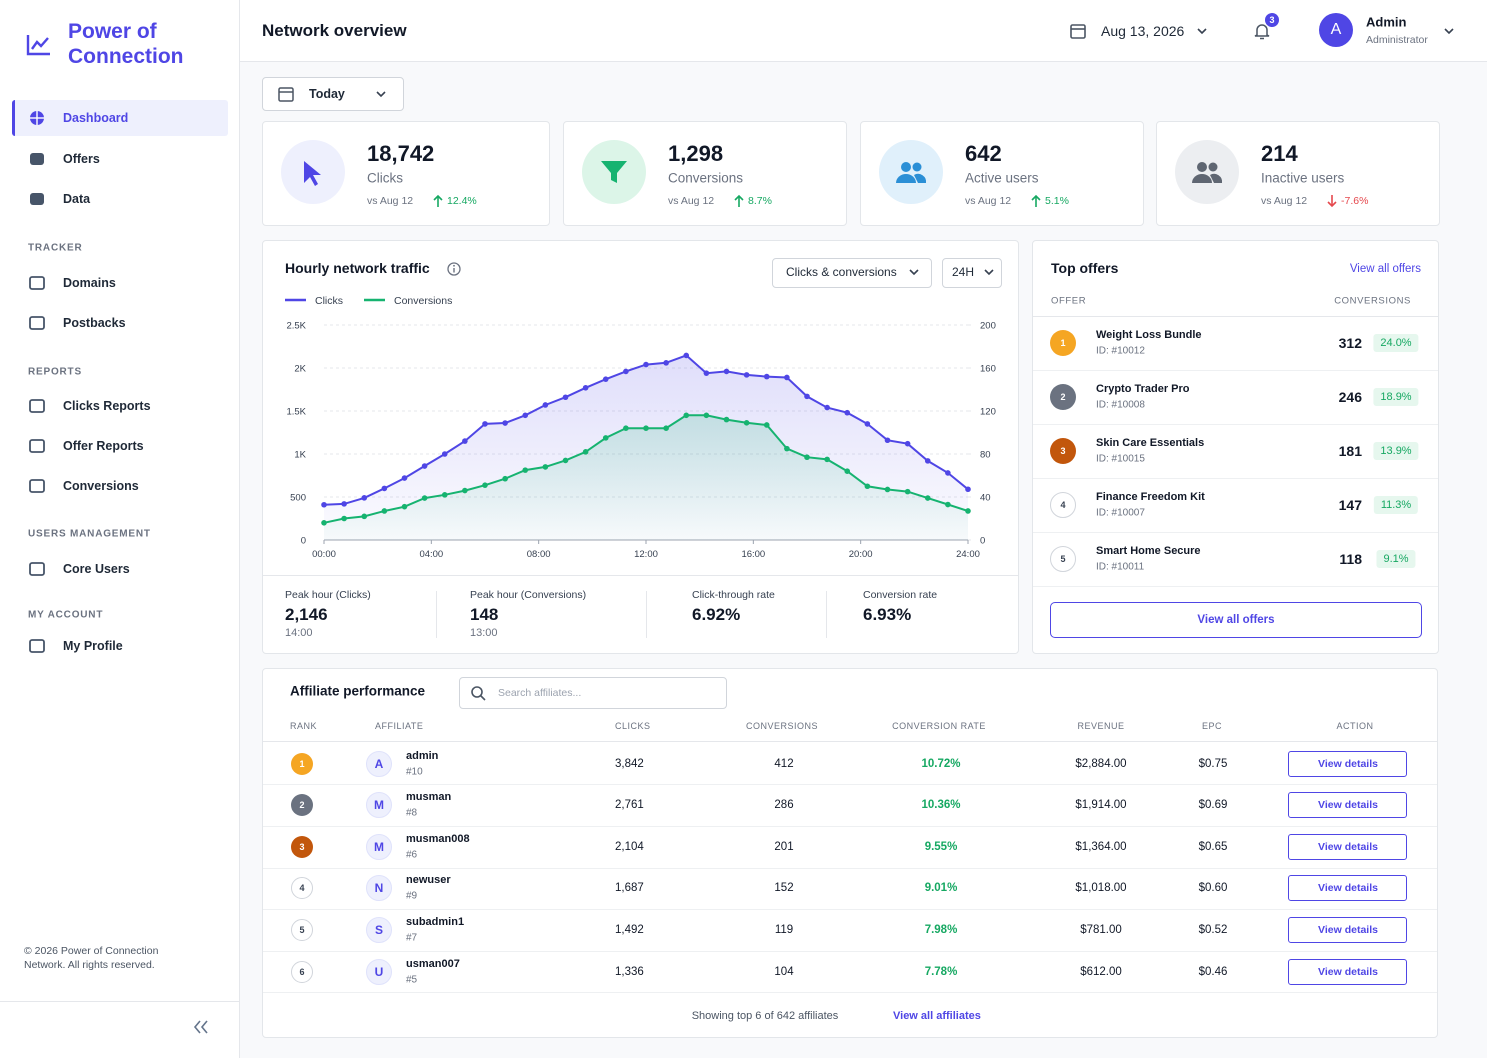 Image resolution: width=1487 pixels, height=1058 pixels. Describe the element at coordinates (1213, 971) in the screenshot. I see `epc: $0.46` at that location.